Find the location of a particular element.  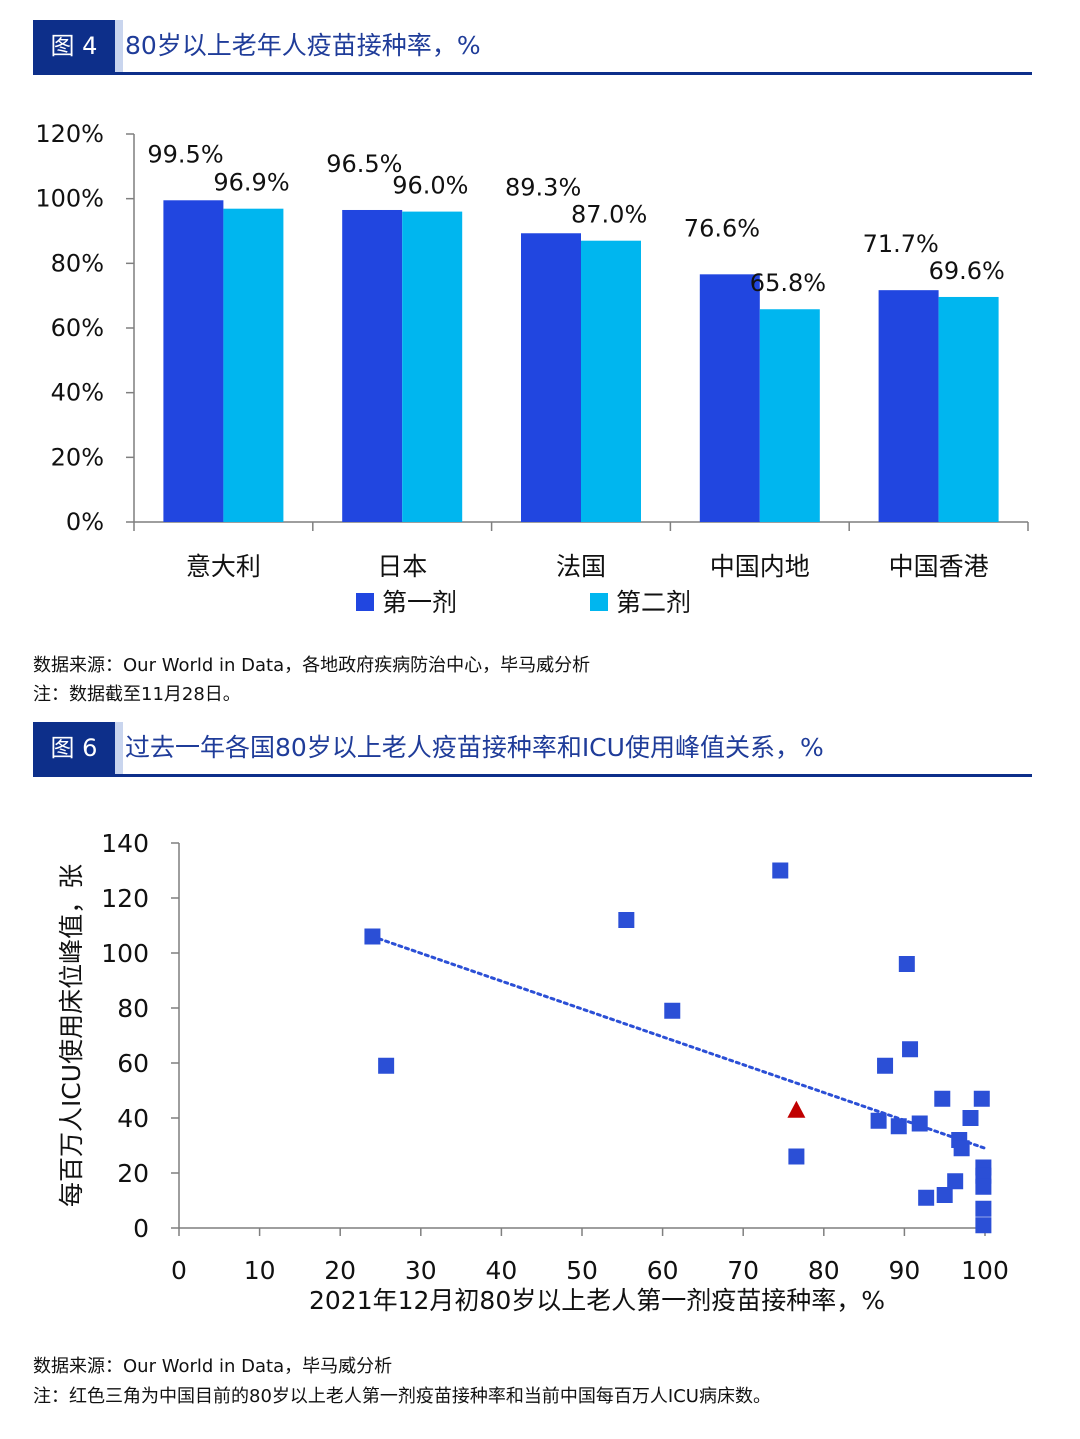

figure2-rule is located at coordinates (532, 775).